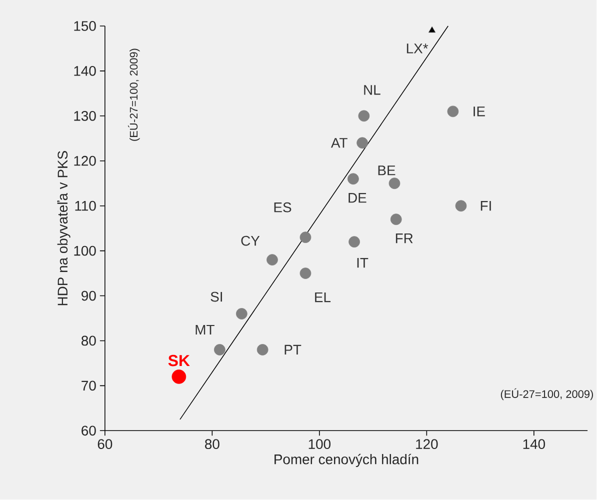 The width and height of the screenshot is (597, 500). Describe the element at coordinates (105, 444) in the screenshot. I see `x-tick-label: 60` at that location.